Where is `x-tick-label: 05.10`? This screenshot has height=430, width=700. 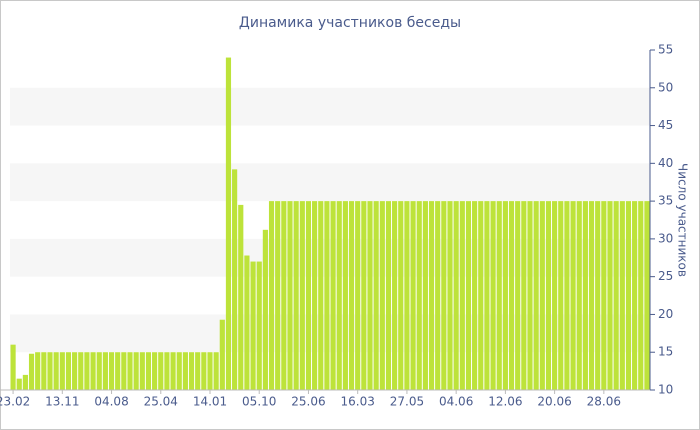 x-tick-label: 05.10 is located at coordinates (259, 402).